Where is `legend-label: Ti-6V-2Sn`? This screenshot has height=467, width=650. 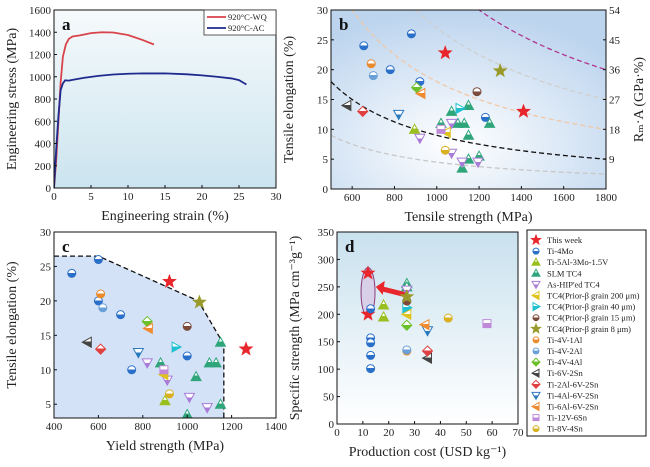 legend-label: Ti-6V-2Sn is located at coordinates (565, 373).